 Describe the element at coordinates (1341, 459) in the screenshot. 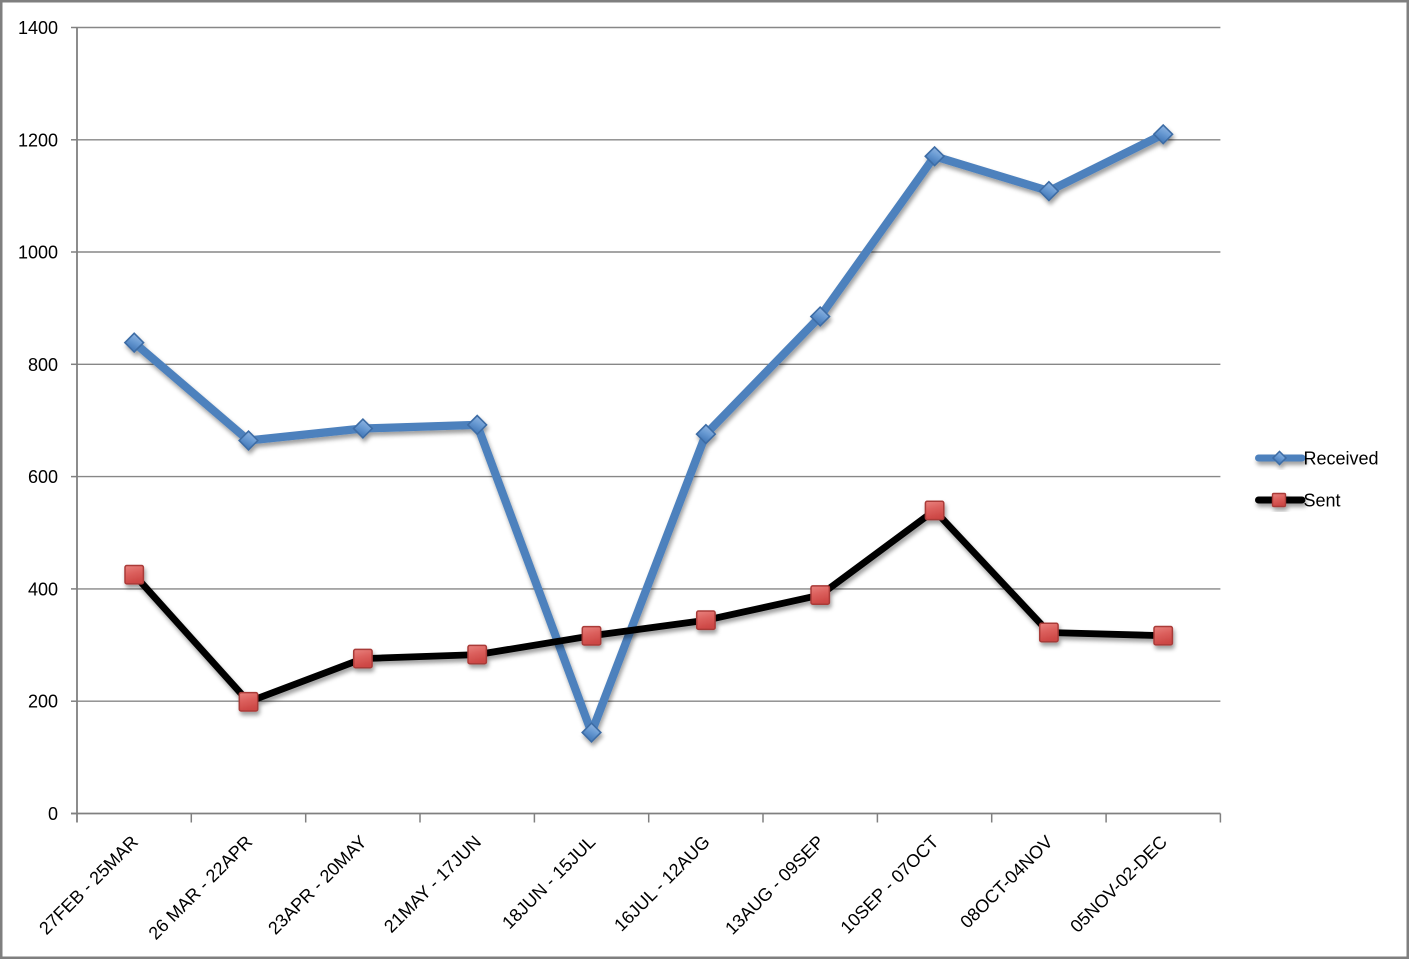

I see `svg-text: Received` at that location.